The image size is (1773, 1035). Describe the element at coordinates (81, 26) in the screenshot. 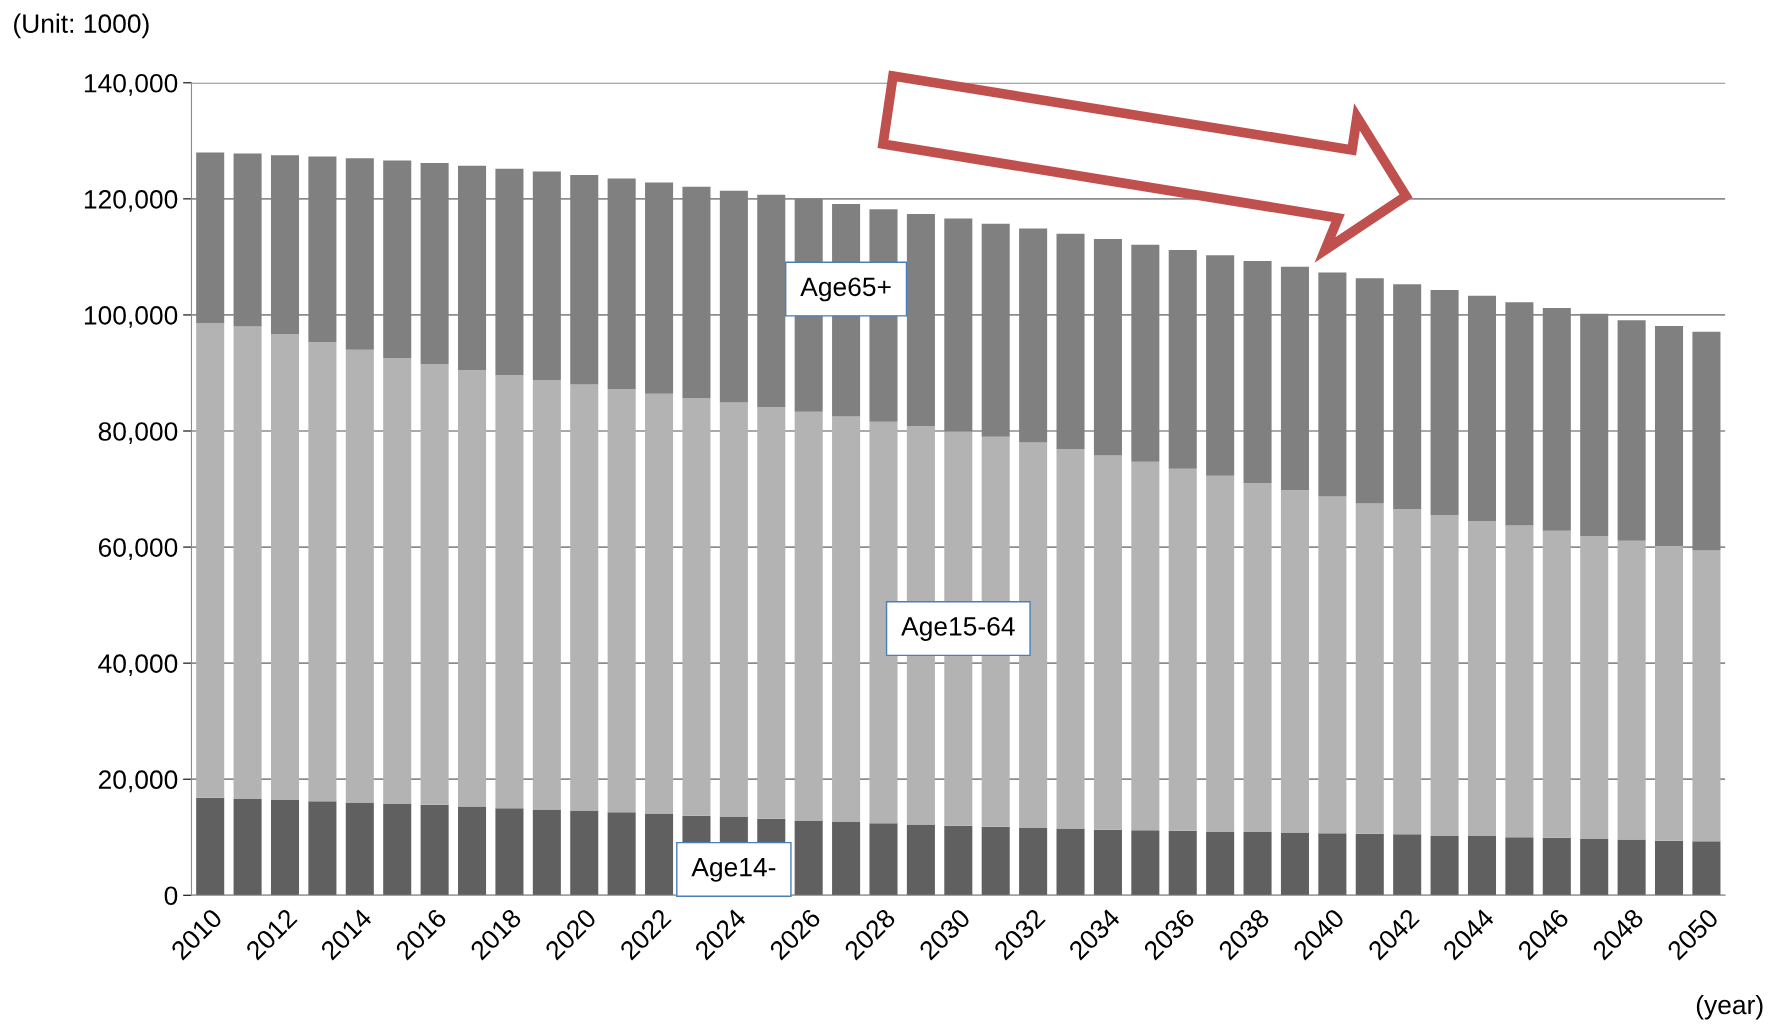

I see `y-axis-title: (Unit: 1000)` at that location.